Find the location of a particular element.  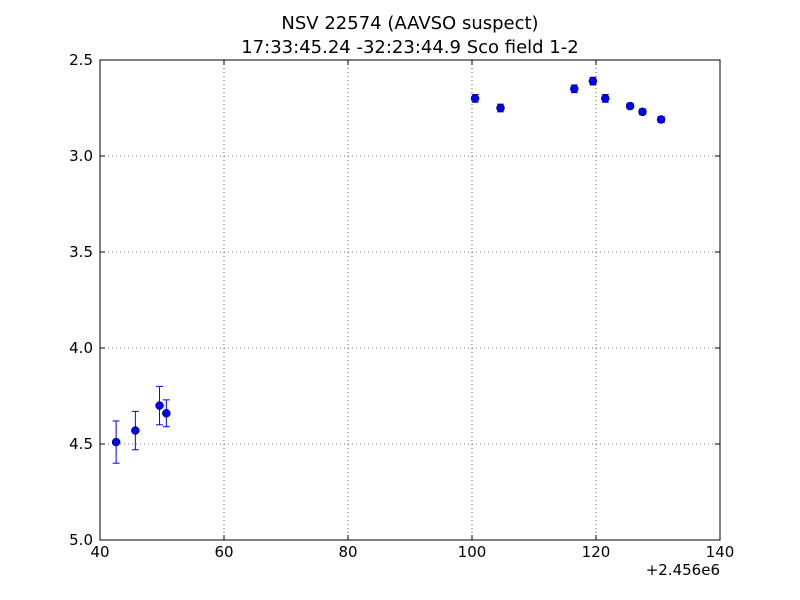

chart-title: NSV 22574 (AAVSO suspect) is located at coordinates (409, 23).